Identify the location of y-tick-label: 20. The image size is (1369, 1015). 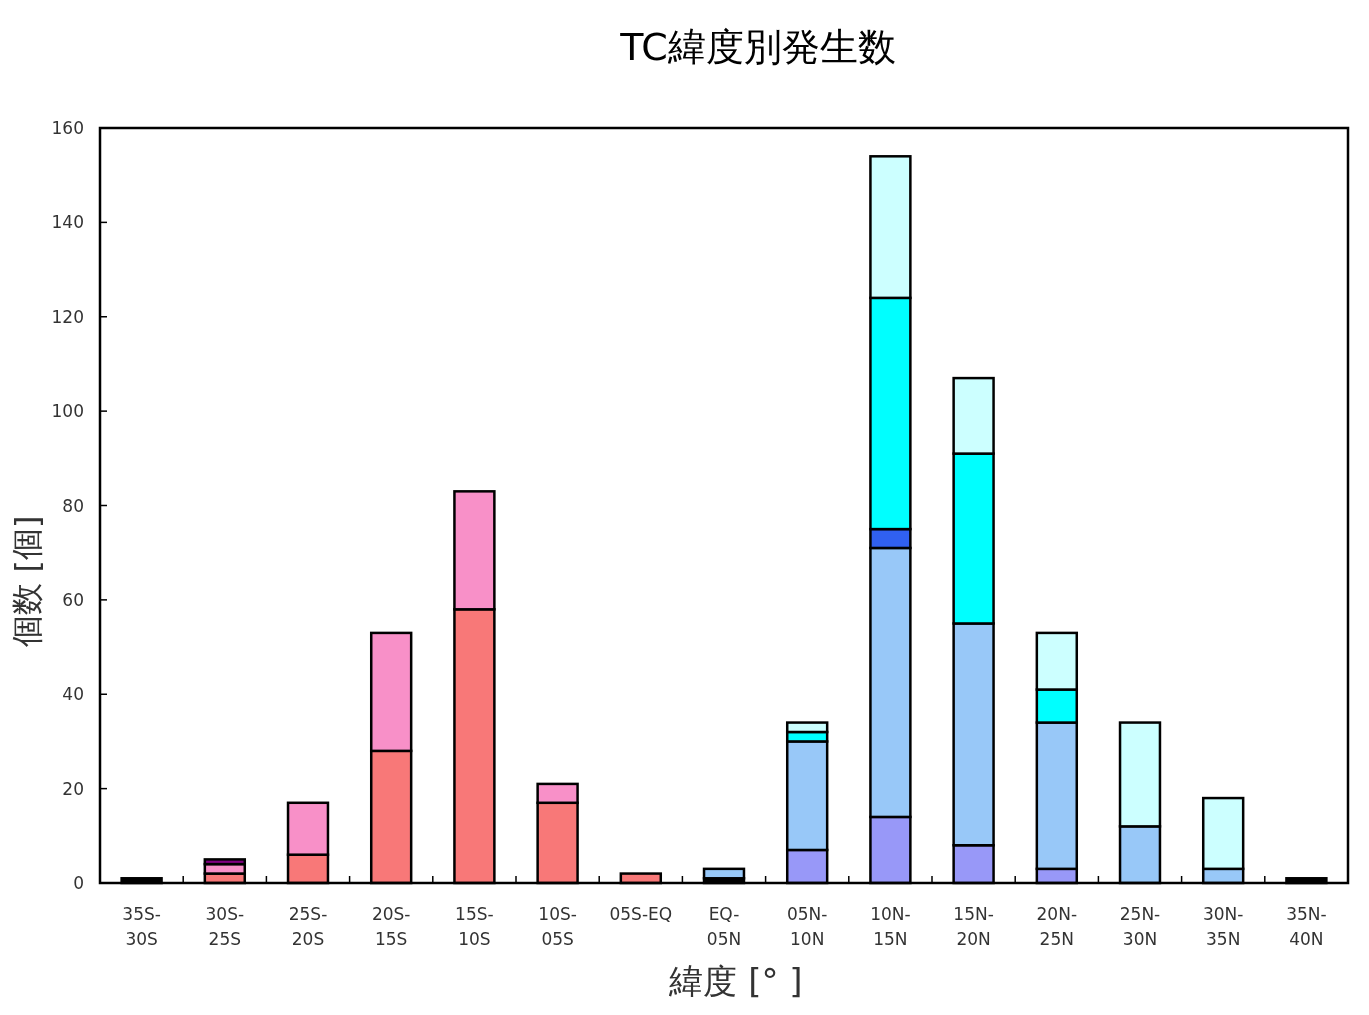
(73, 788).